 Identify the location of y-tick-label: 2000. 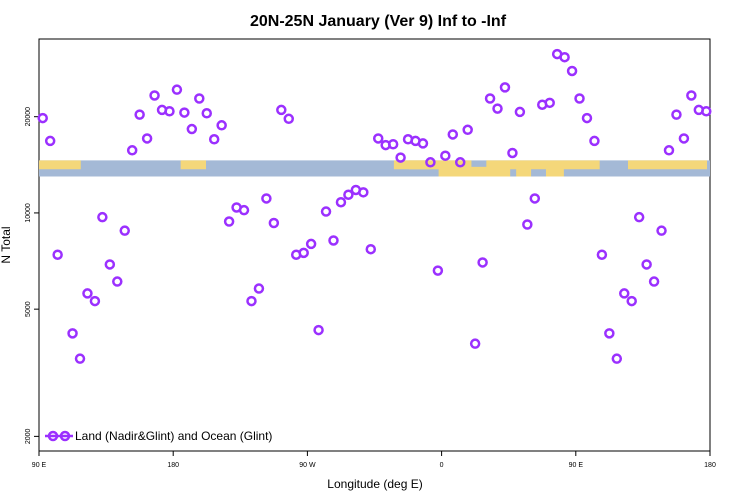
(28, 436).